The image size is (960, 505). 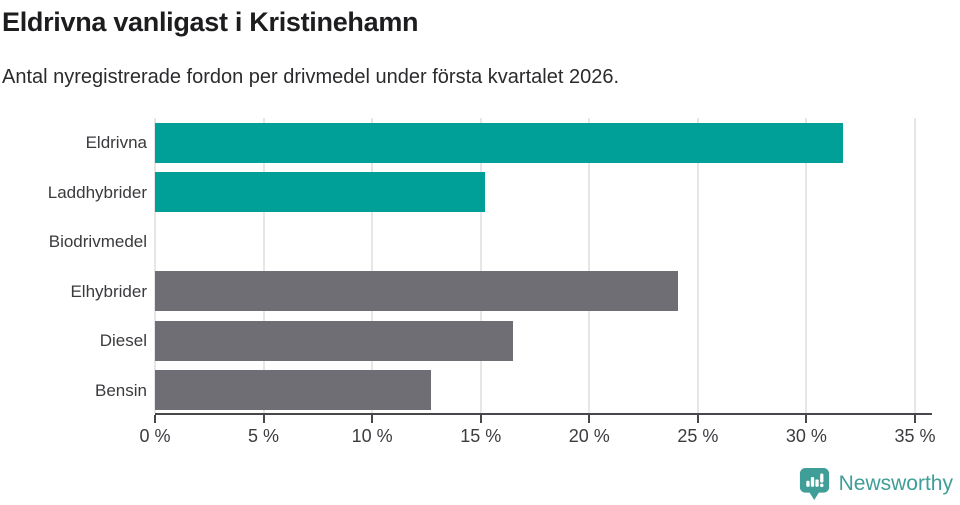 I want to click on x-tick-label: 0 %, so click(x=155, y=436).